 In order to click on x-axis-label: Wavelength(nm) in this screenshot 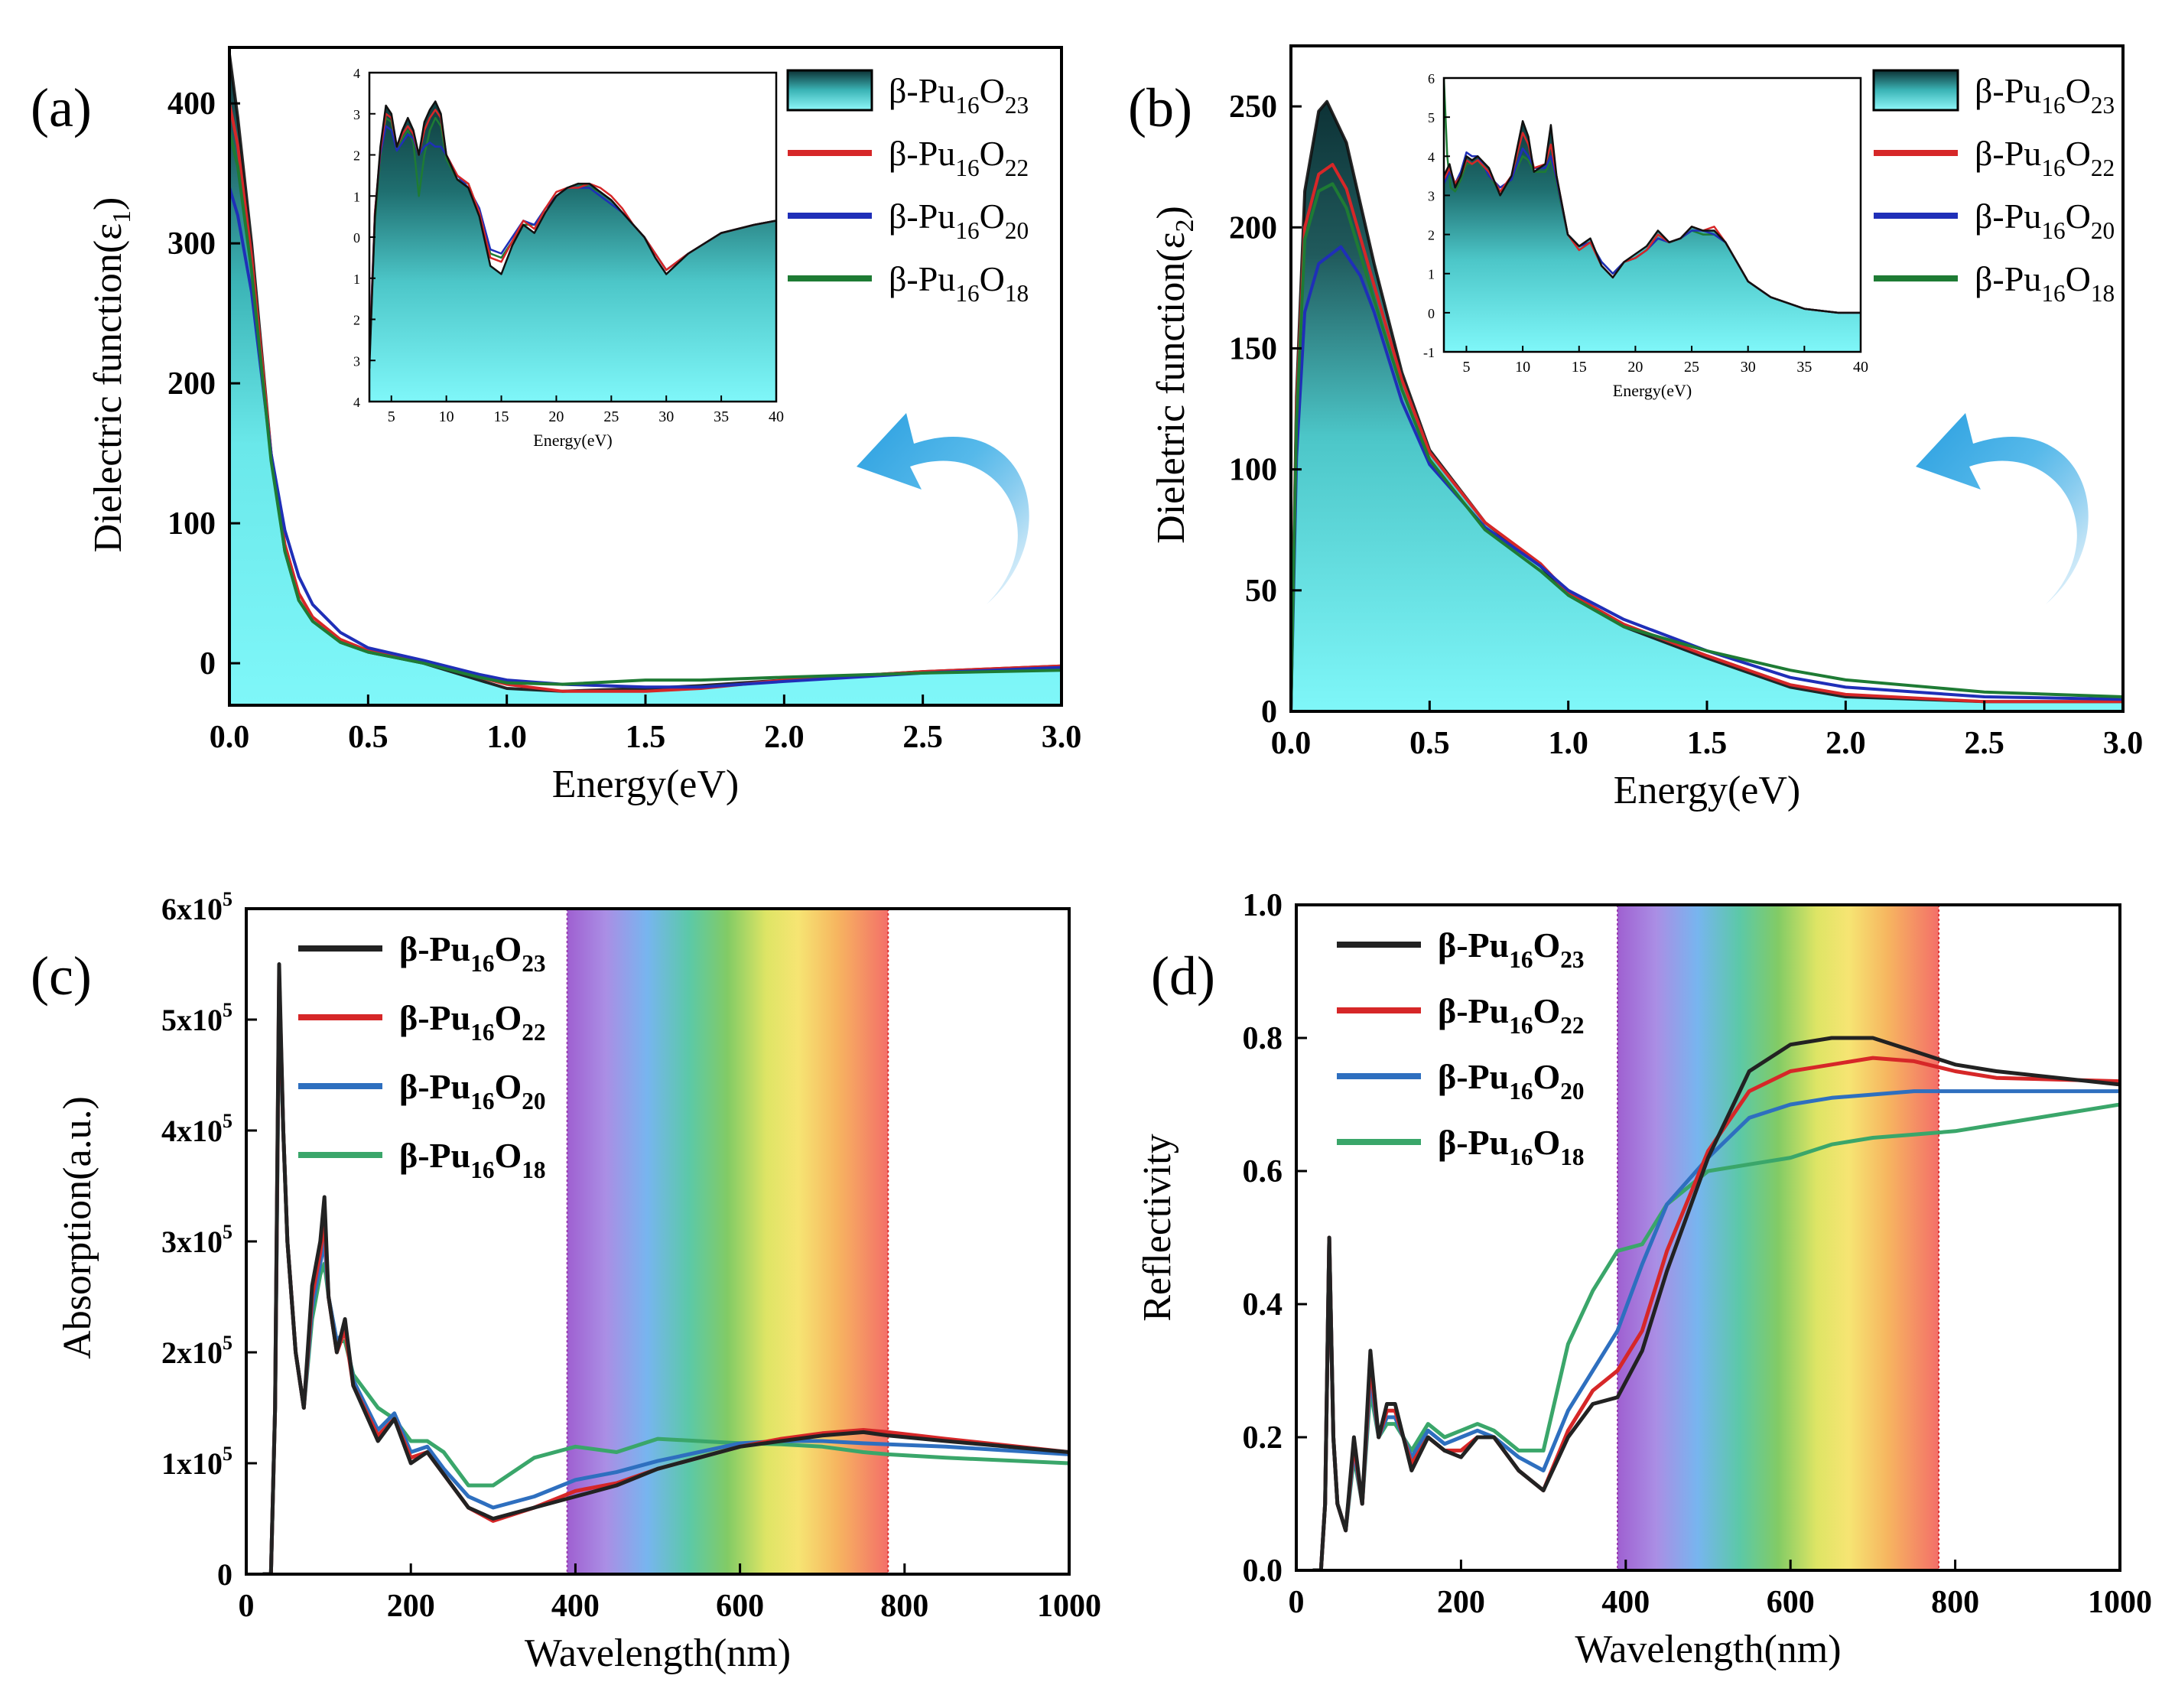, I will do `click(1708, 1649)`.